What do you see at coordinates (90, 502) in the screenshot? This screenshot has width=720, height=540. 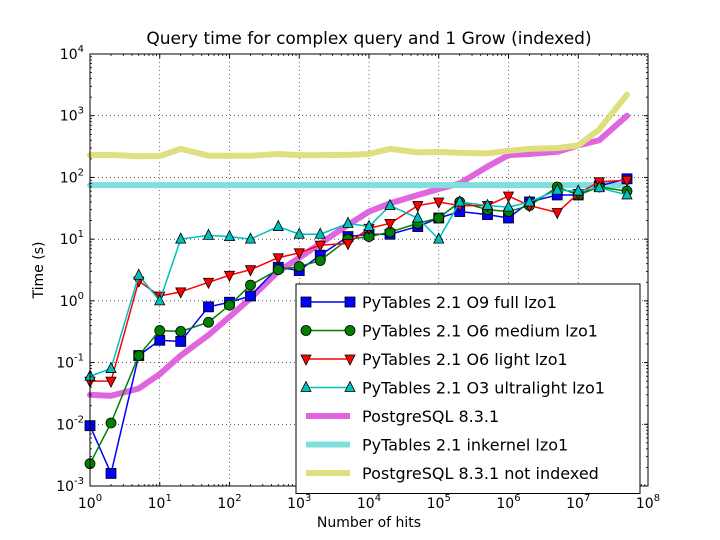 I see `x-tick-label: 10⁰` at bounding box center [90, 502].